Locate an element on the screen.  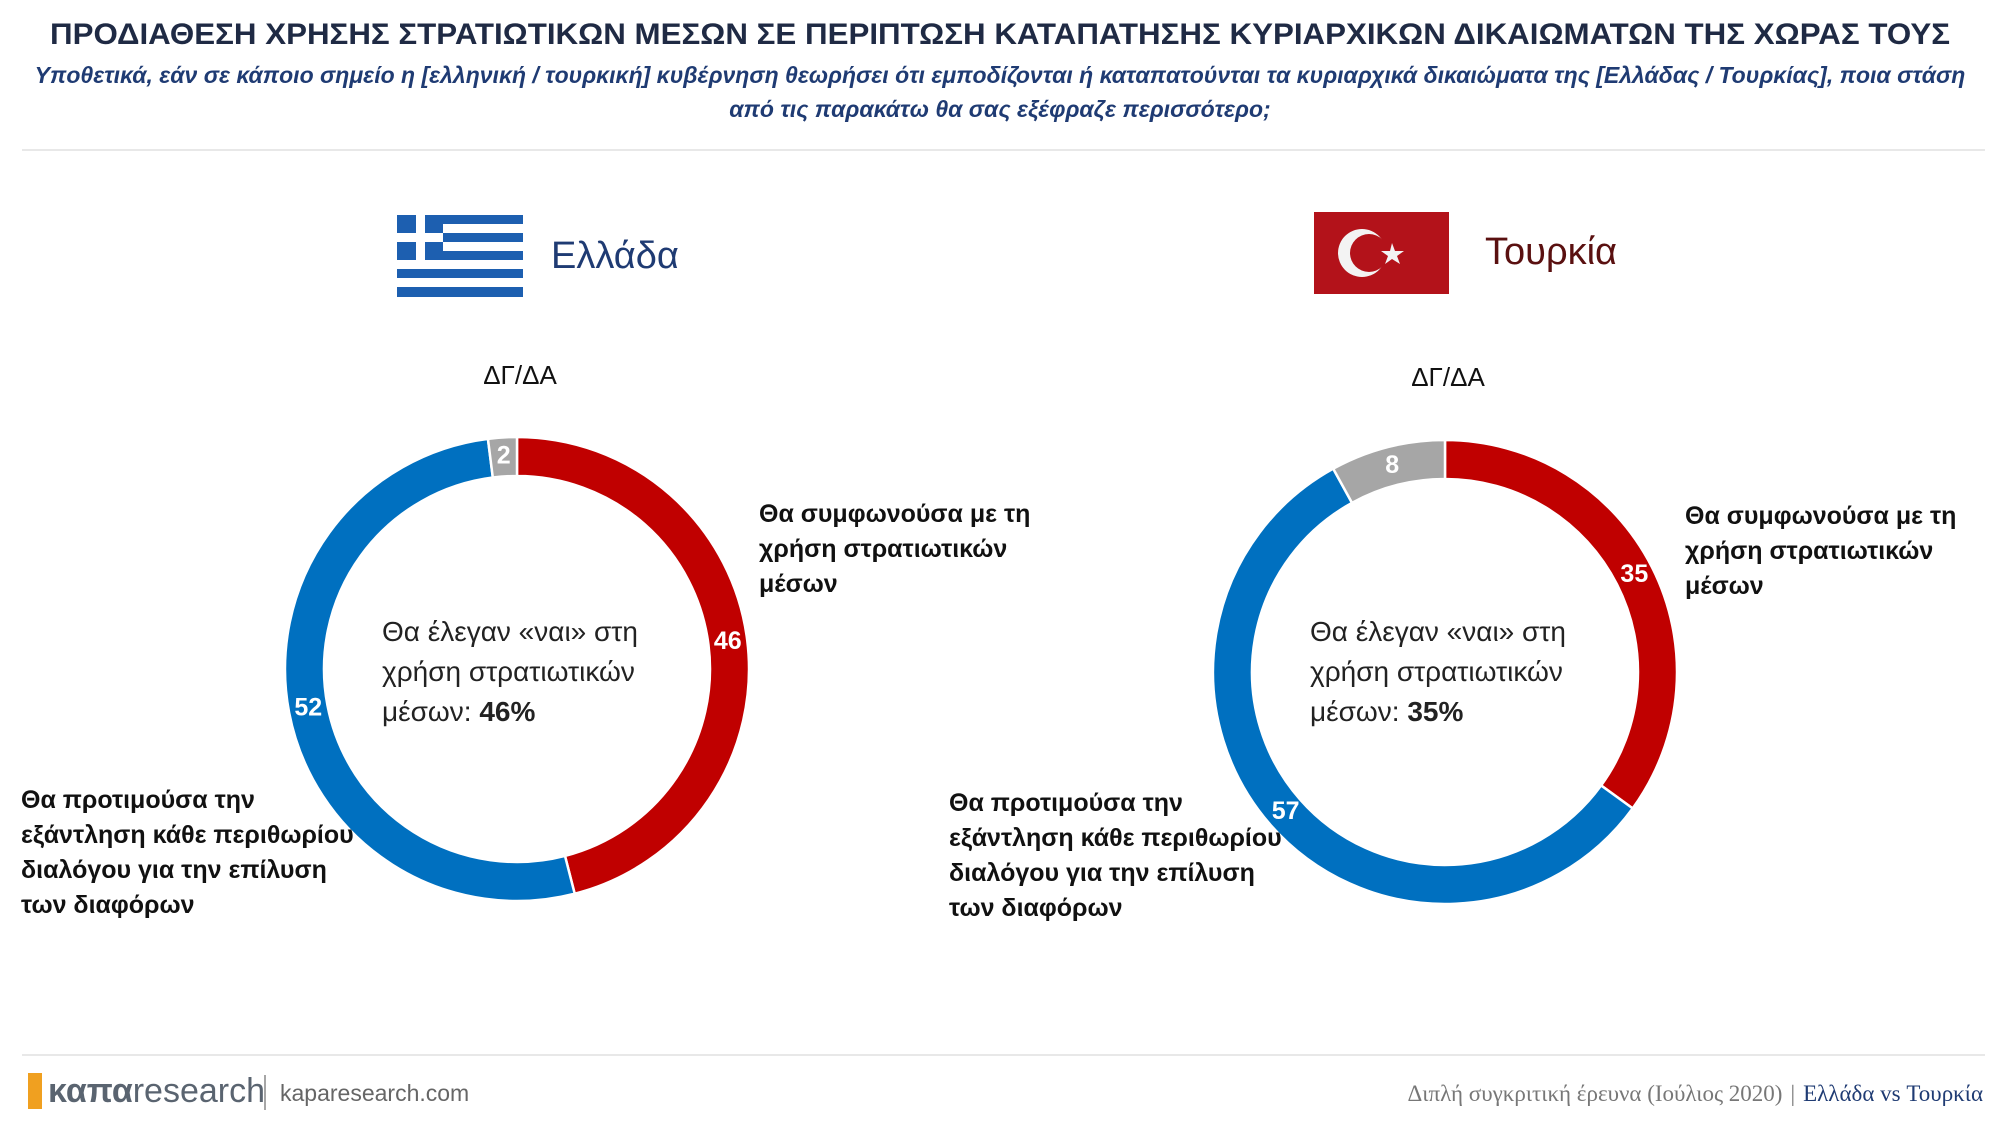
turkish-flag is located at coordinates (1381, 253).